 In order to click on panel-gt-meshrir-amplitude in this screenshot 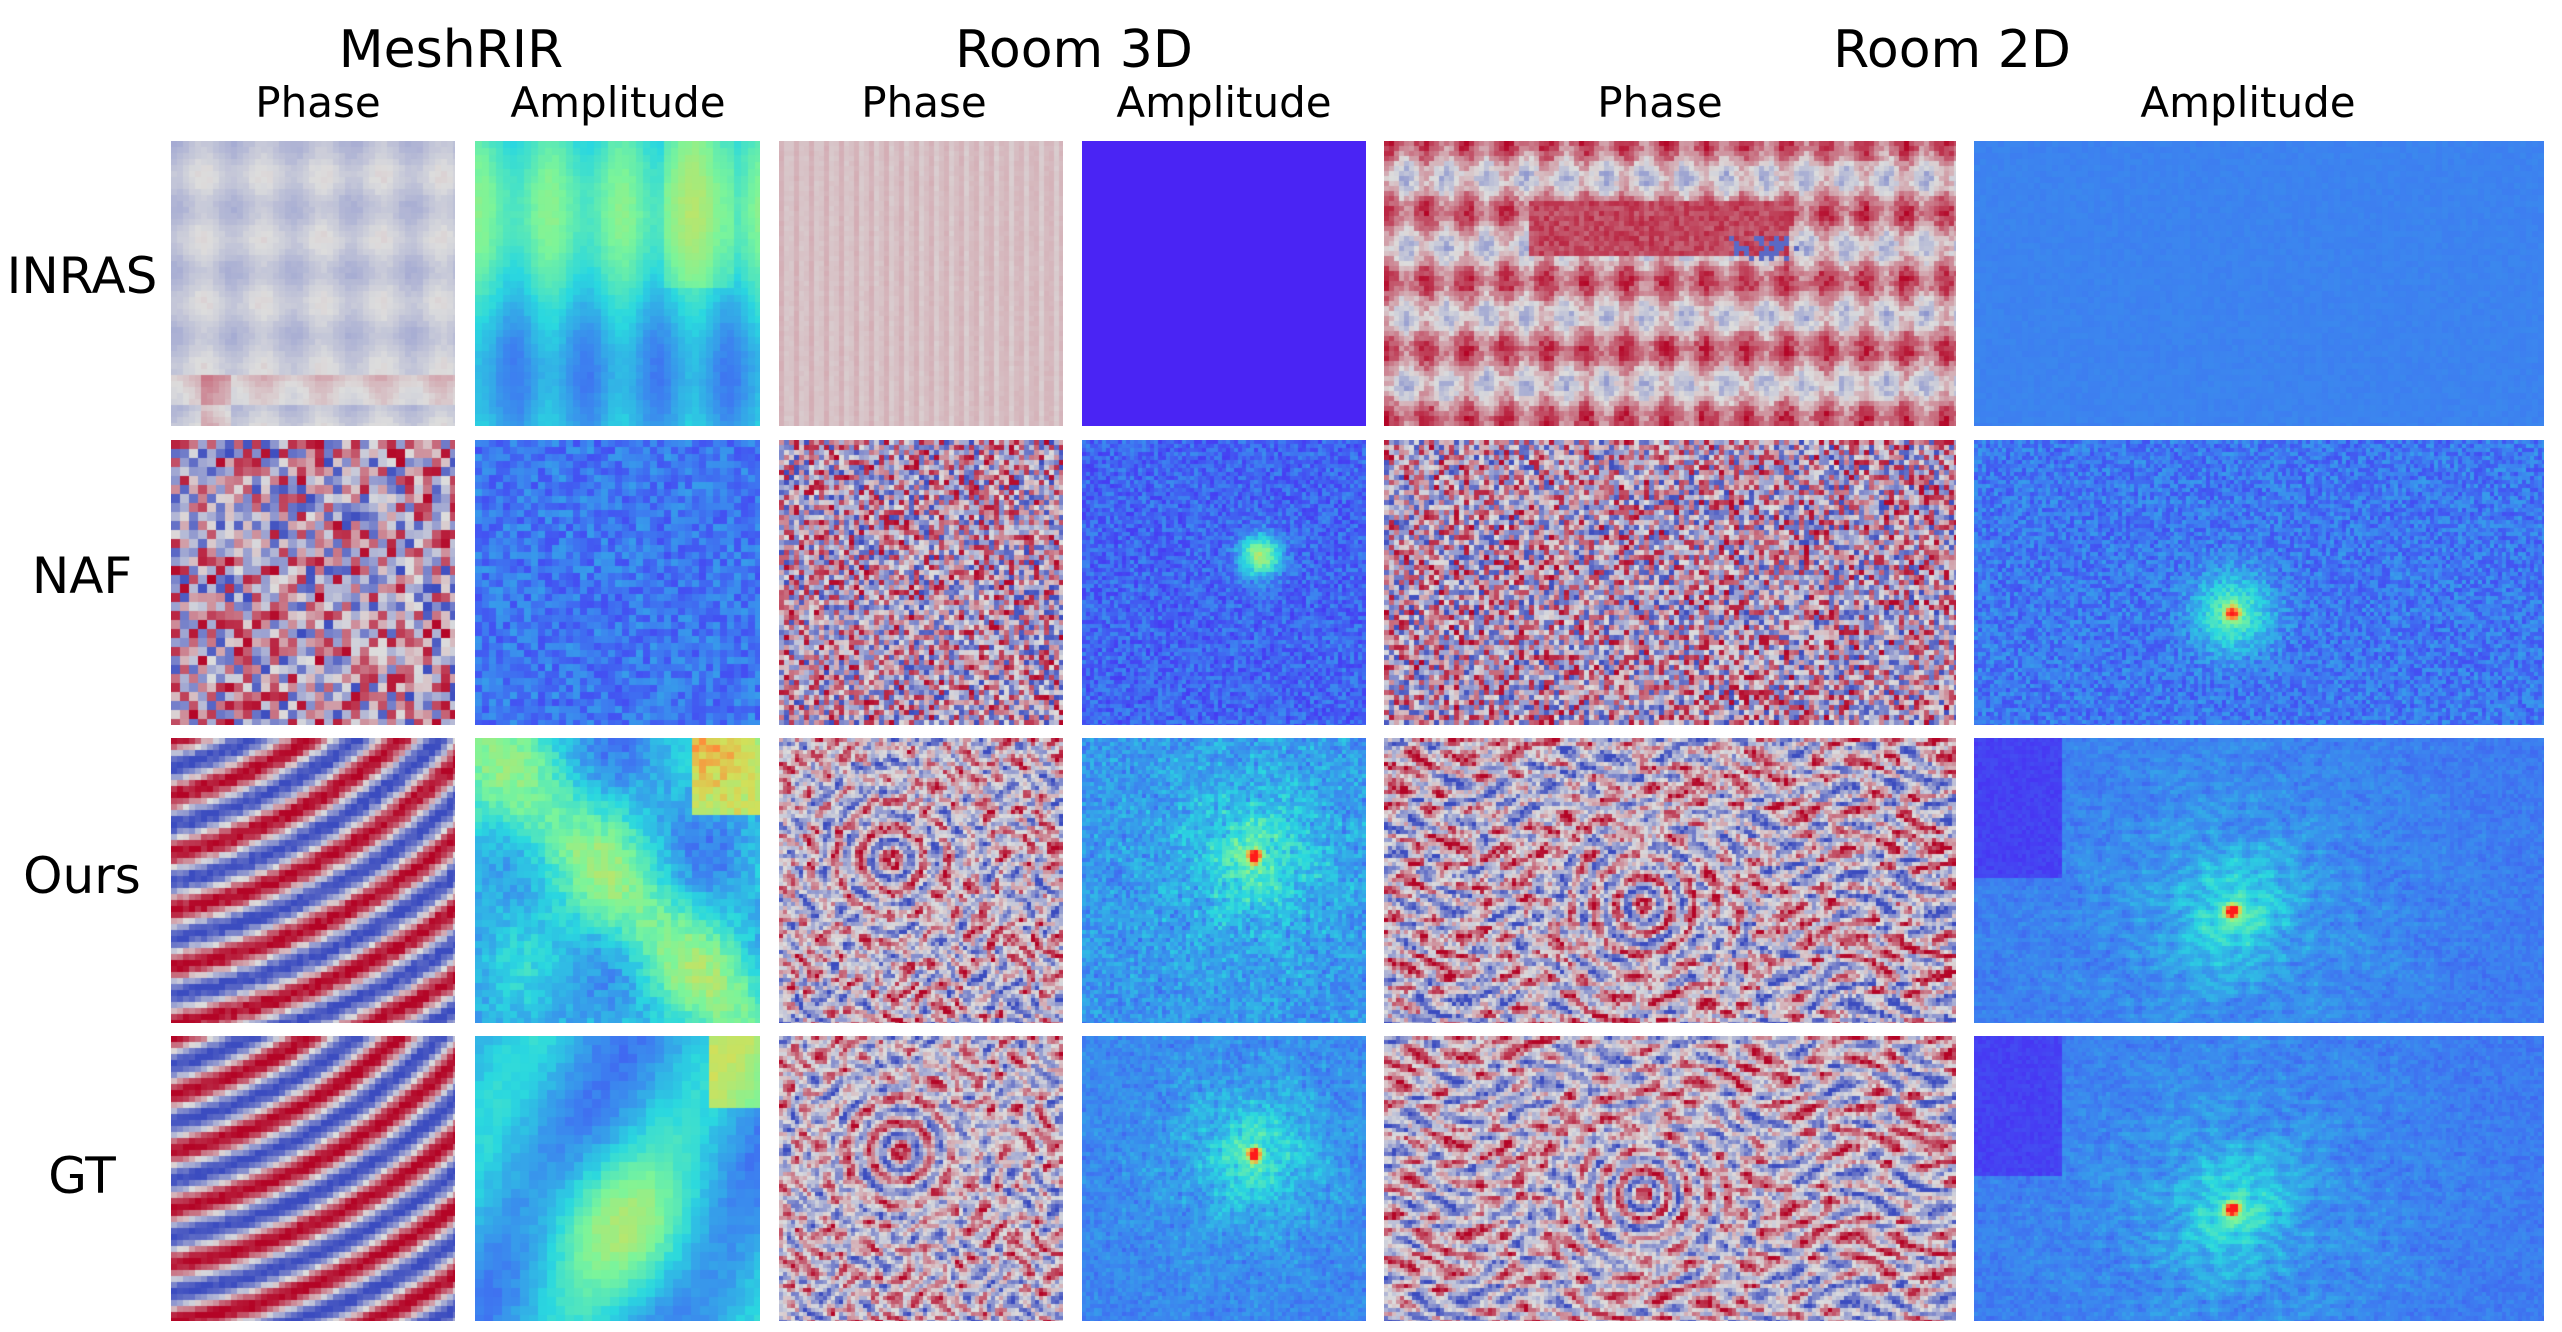, I will do `click(617, 1178)`.